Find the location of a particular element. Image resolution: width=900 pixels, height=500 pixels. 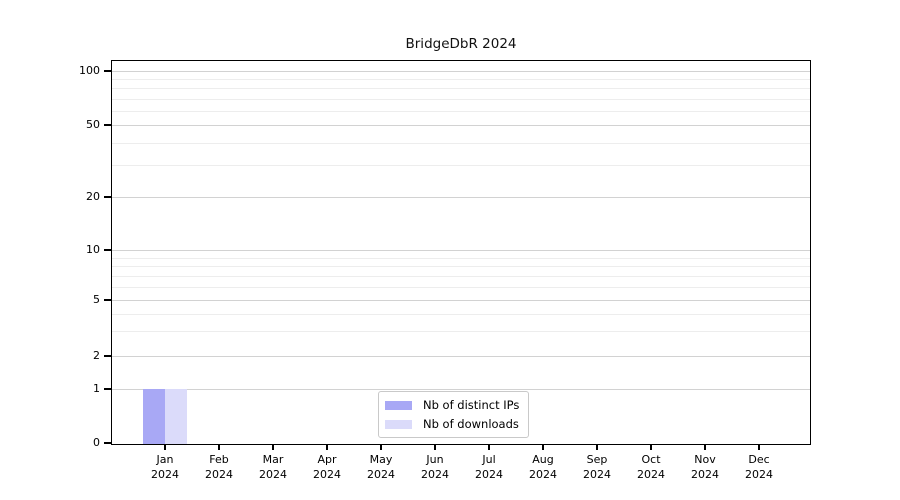

y-tick-label: 5 is located at coordinates (96, 299).